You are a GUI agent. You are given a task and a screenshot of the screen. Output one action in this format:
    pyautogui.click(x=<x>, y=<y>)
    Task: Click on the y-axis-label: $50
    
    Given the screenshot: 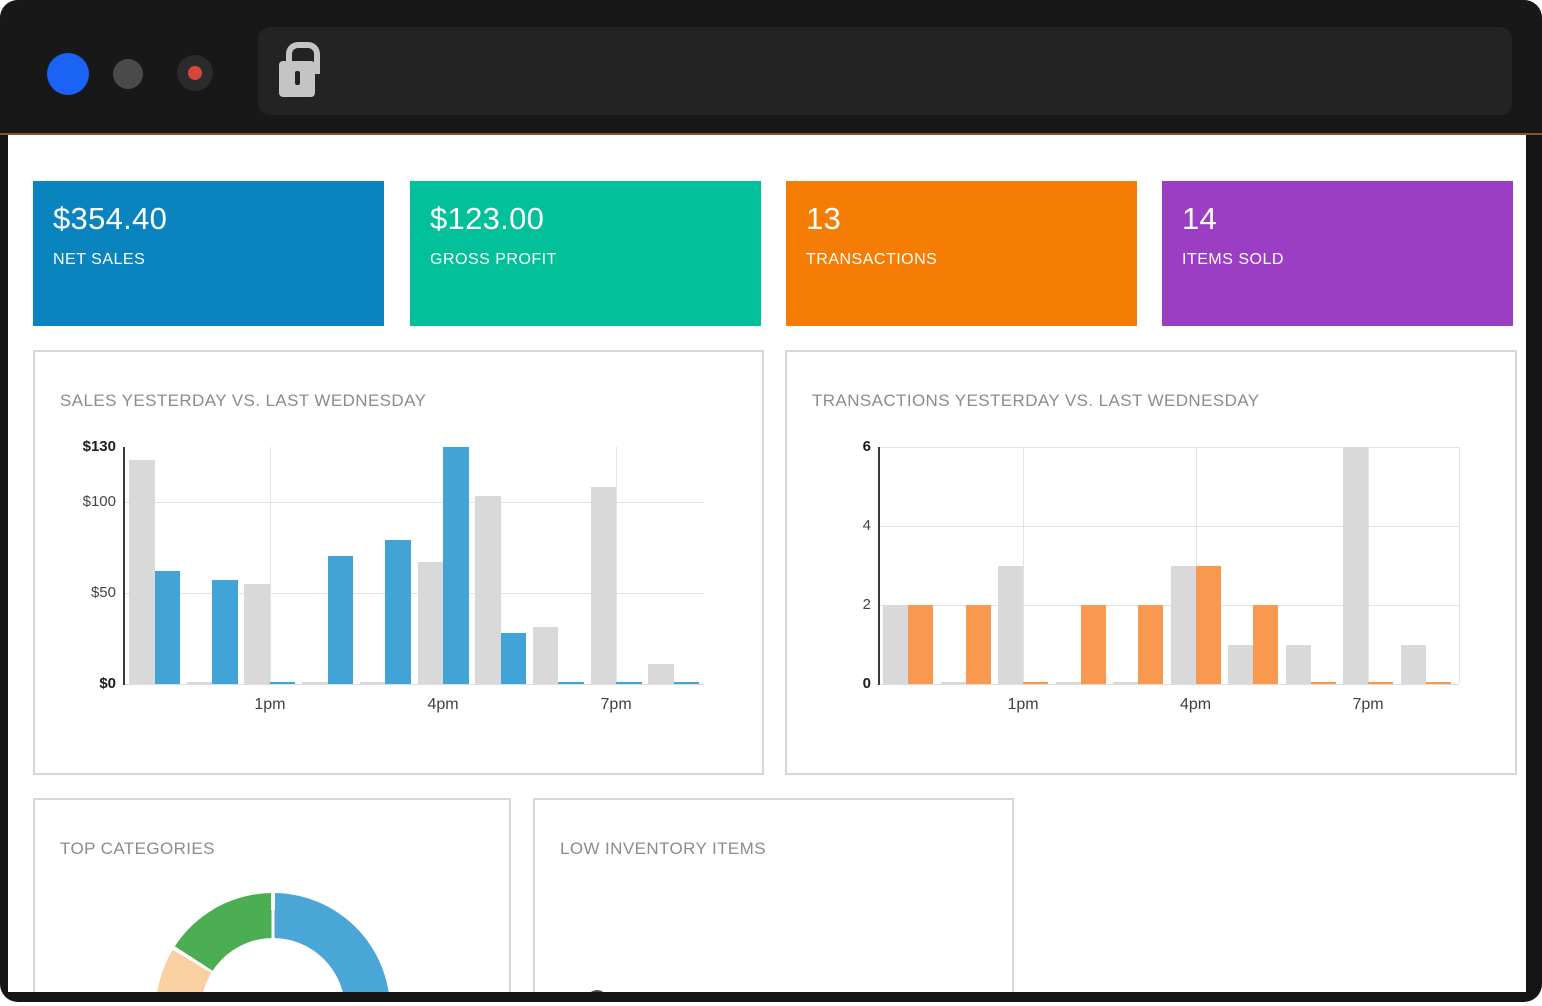 What is the action you would take?
    pyautogui.click(x=103, y=592)
    